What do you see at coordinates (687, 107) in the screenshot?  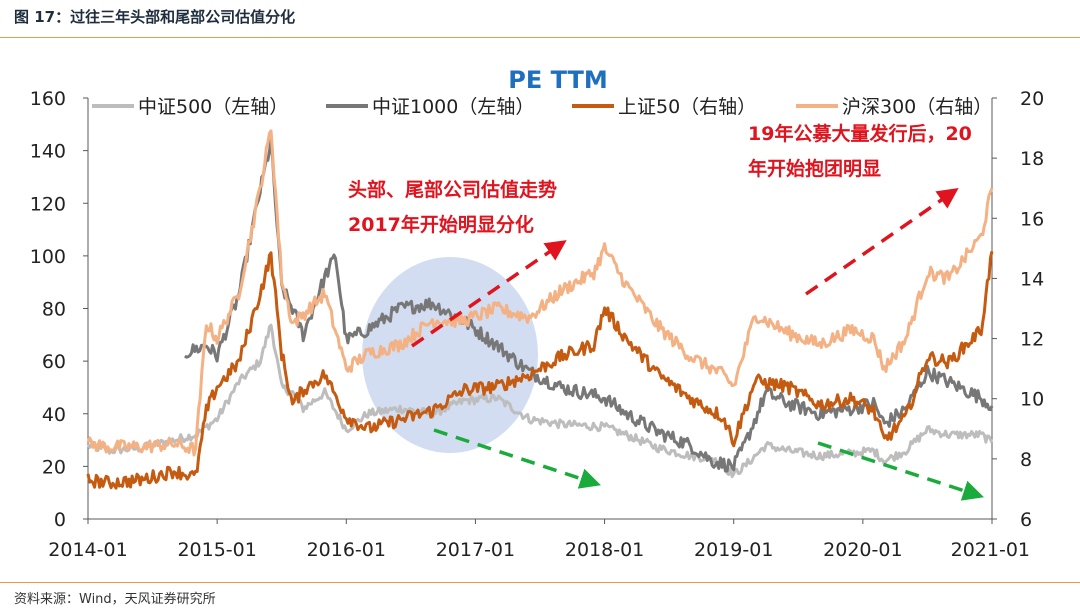 I see `legend-entry: 上证50（右轴）` at bounding box center [687, 107].